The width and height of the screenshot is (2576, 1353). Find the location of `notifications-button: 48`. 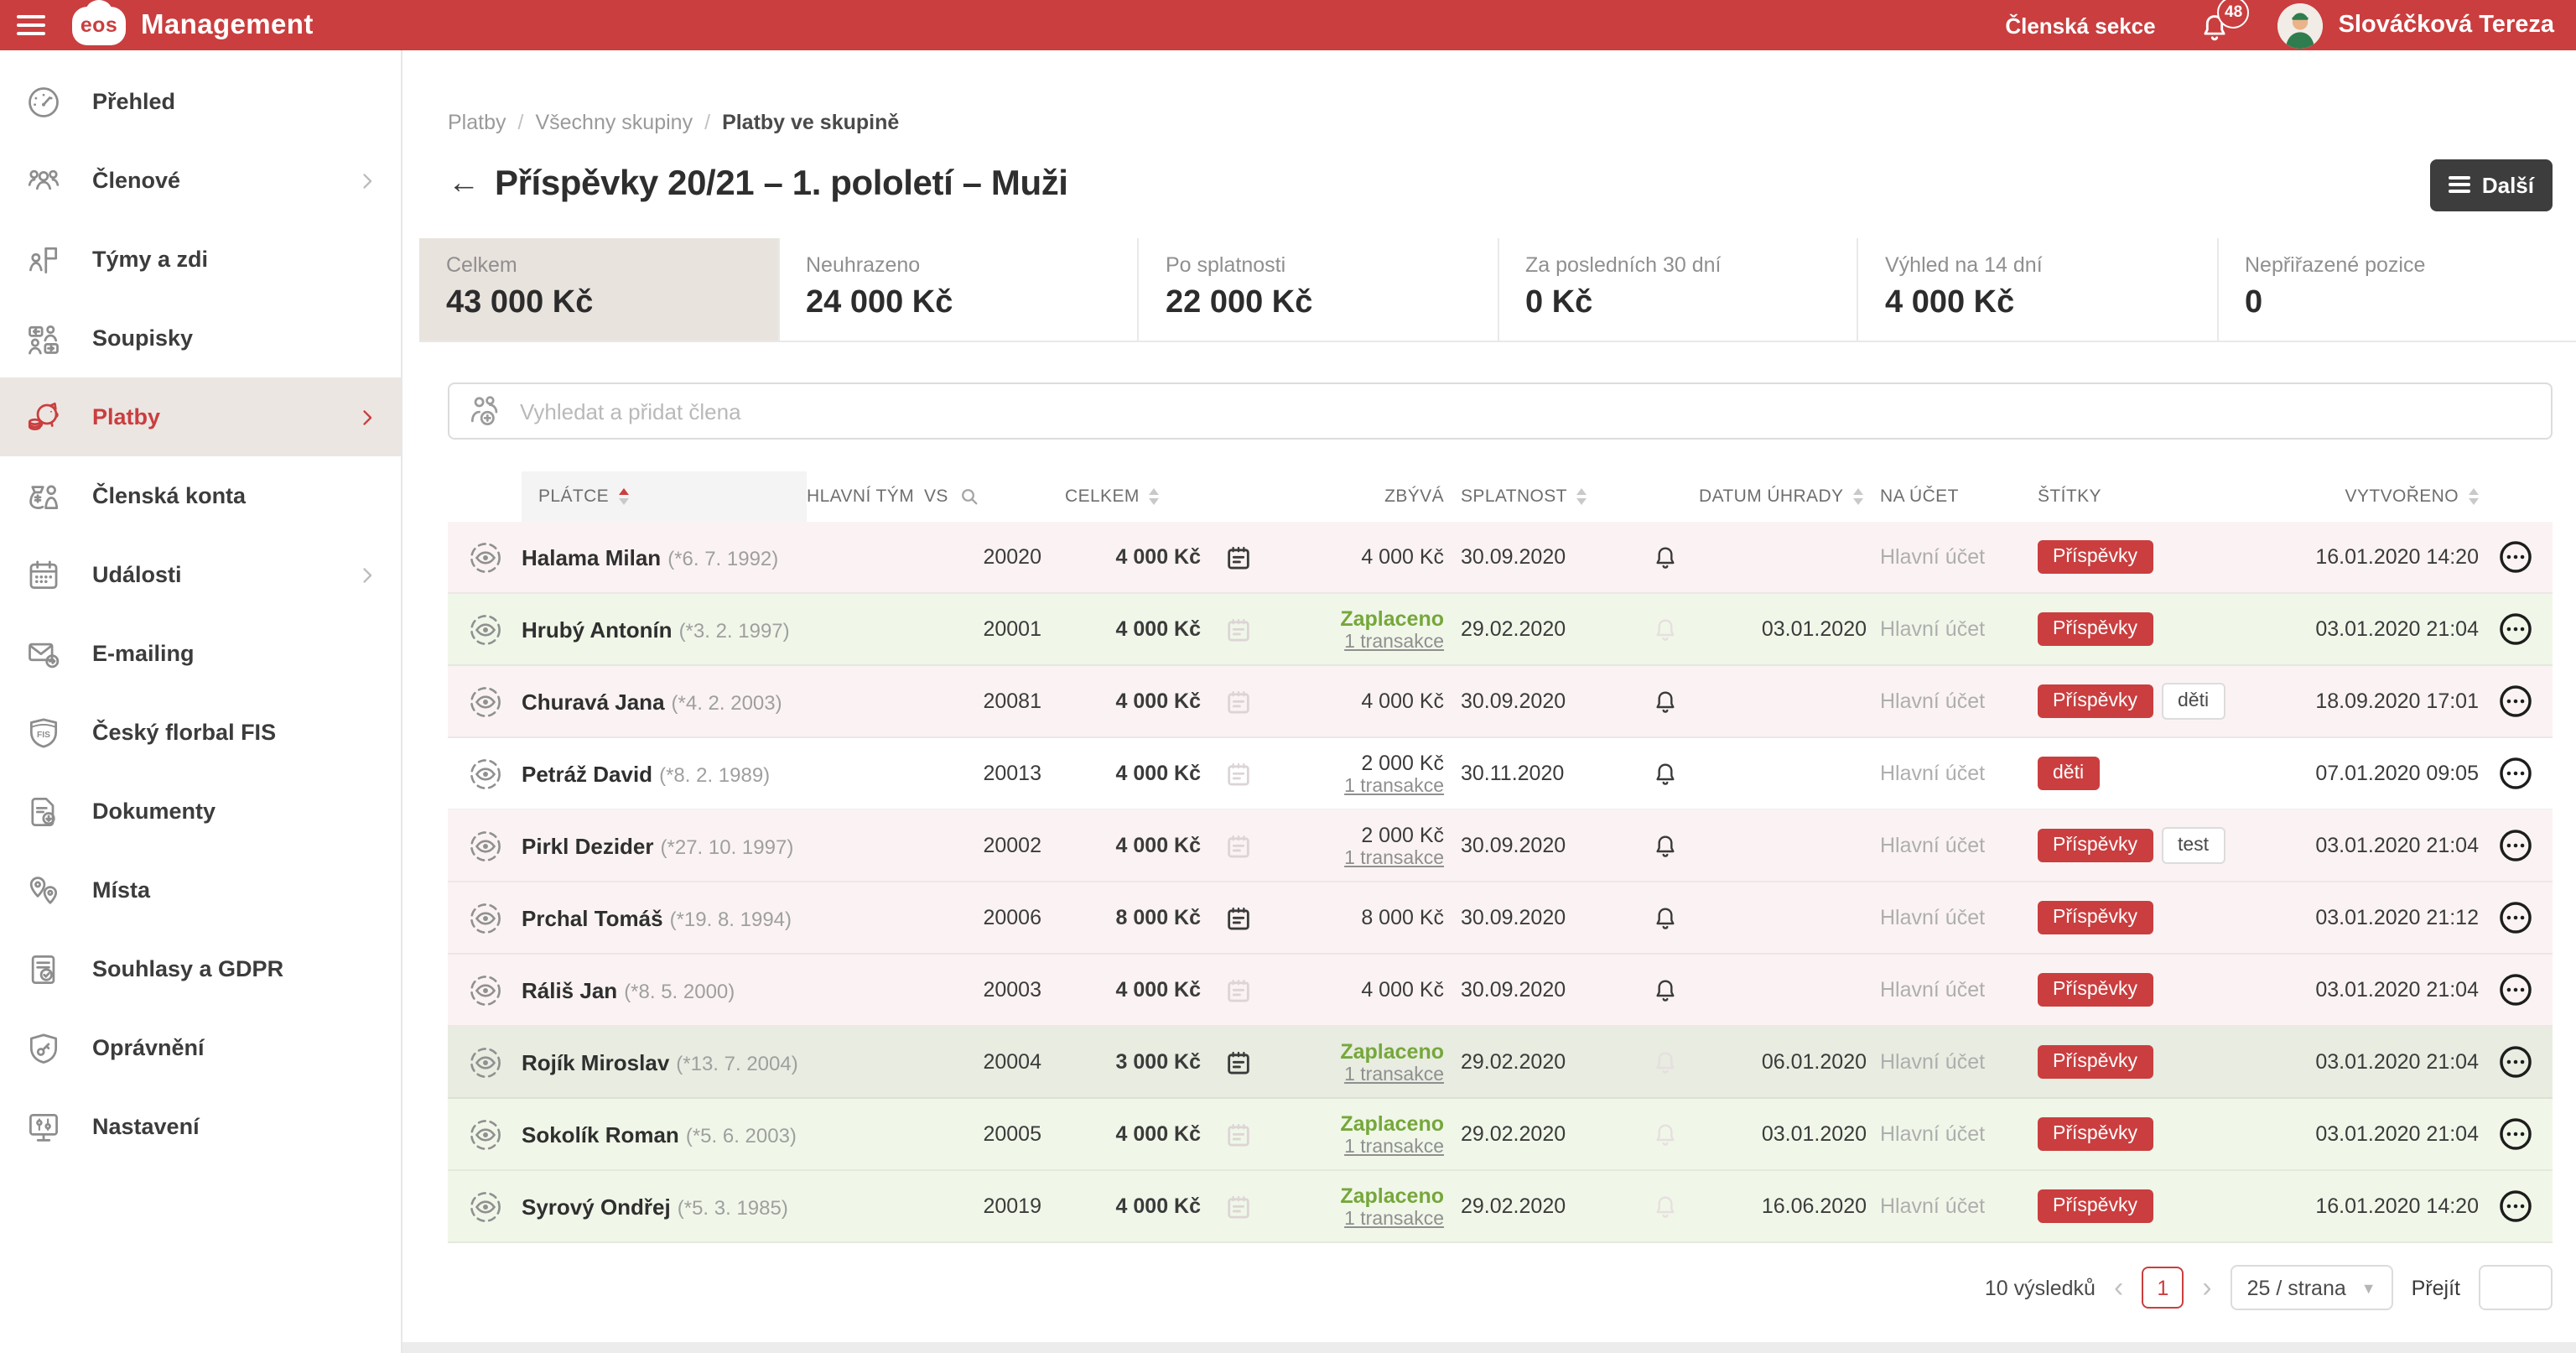

notifications-button: 48 is located at coordinates (2224, 23).